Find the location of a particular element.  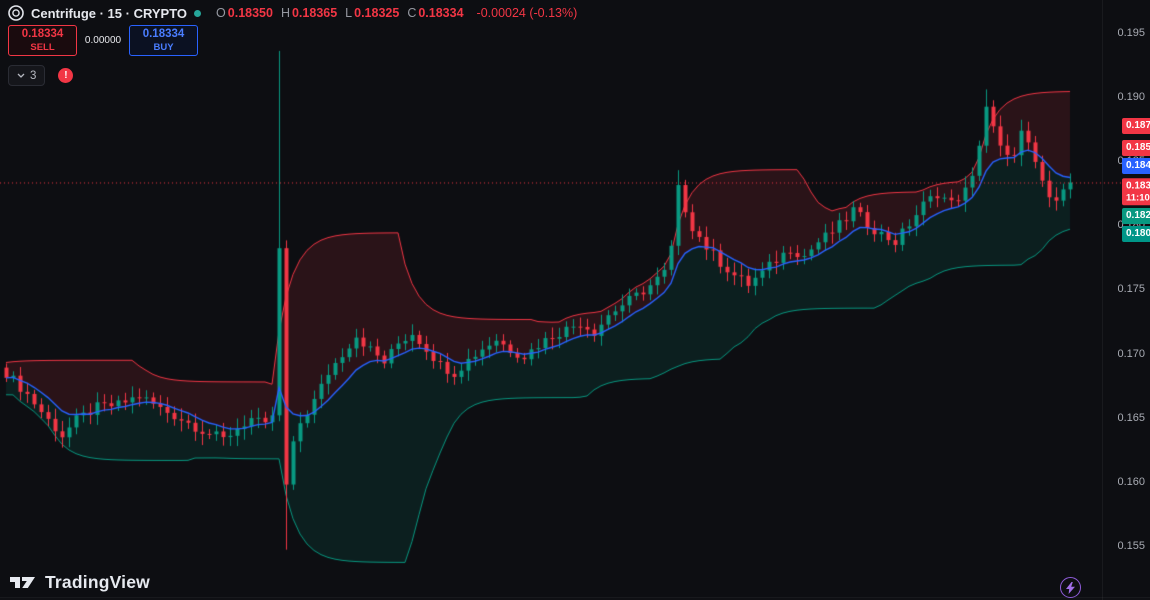

price-tick: 0.155 is located at coordinates (1131, 545).